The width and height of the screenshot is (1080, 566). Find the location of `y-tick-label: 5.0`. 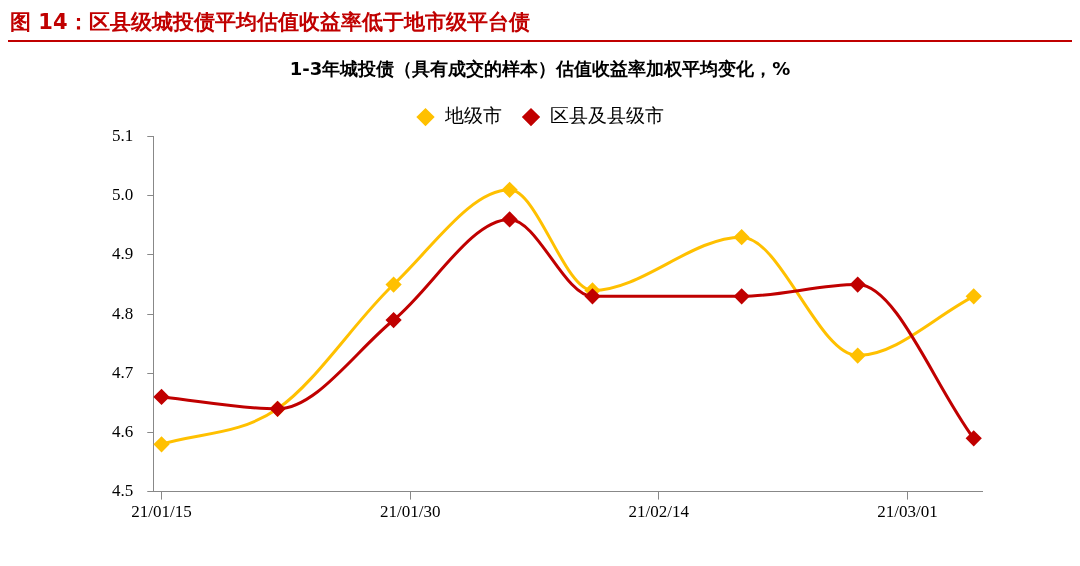

y-tick-label: 5.0 is located at coordinates (123, 195).